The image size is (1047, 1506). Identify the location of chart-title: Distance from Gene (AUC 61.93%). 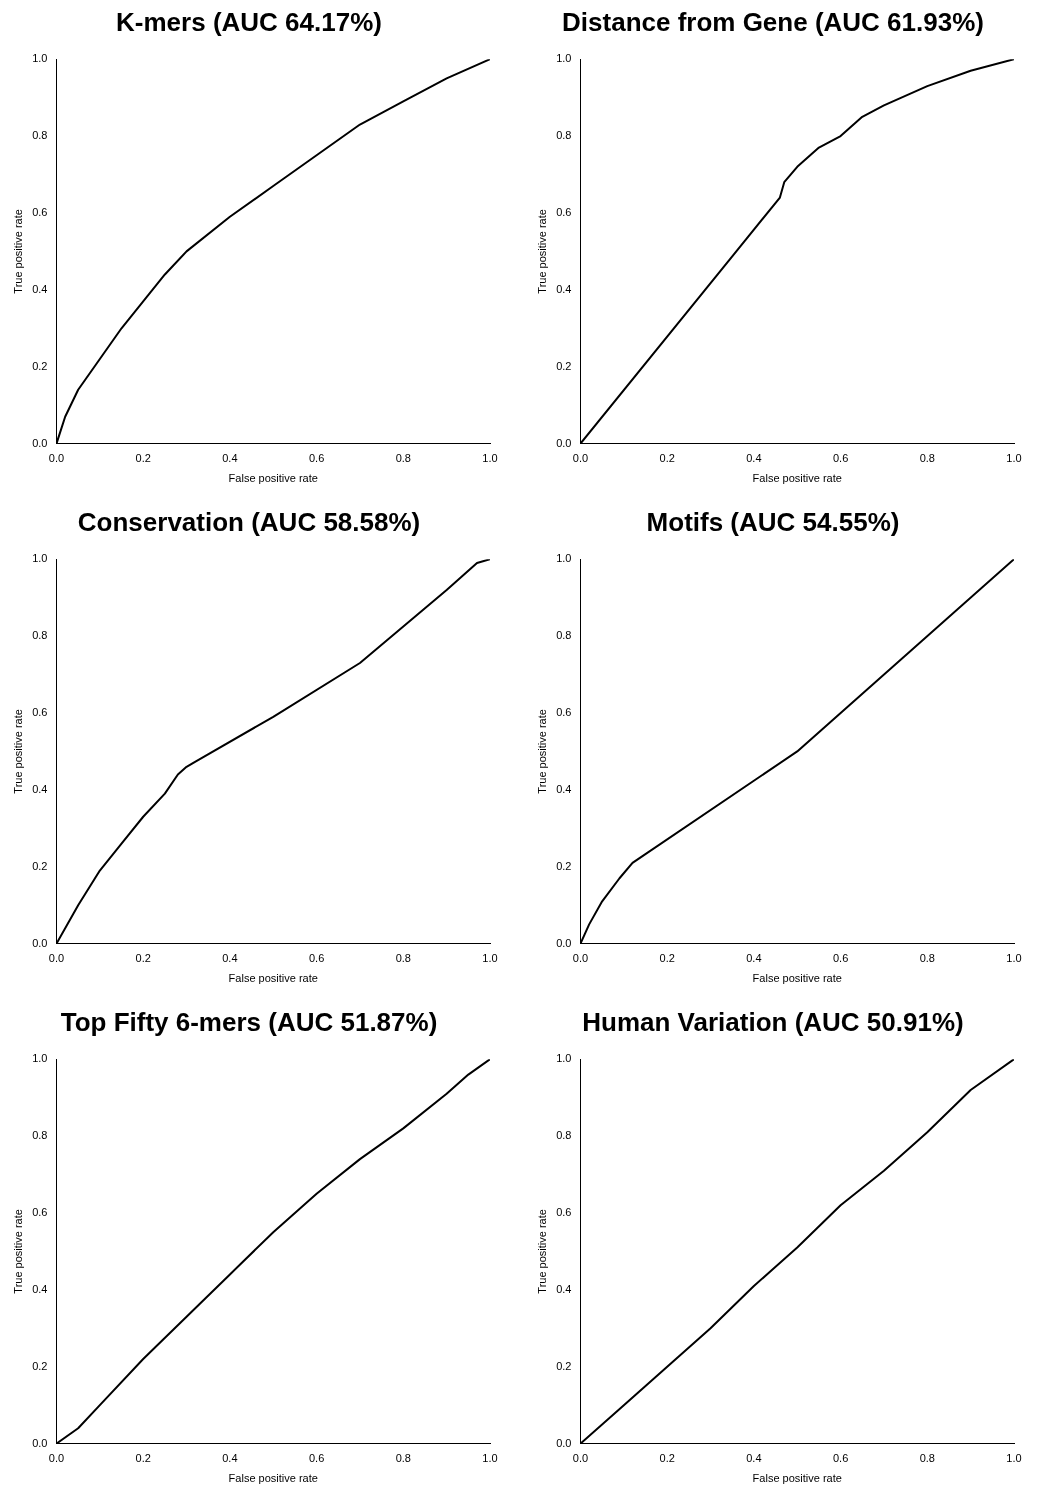
(773, 21).